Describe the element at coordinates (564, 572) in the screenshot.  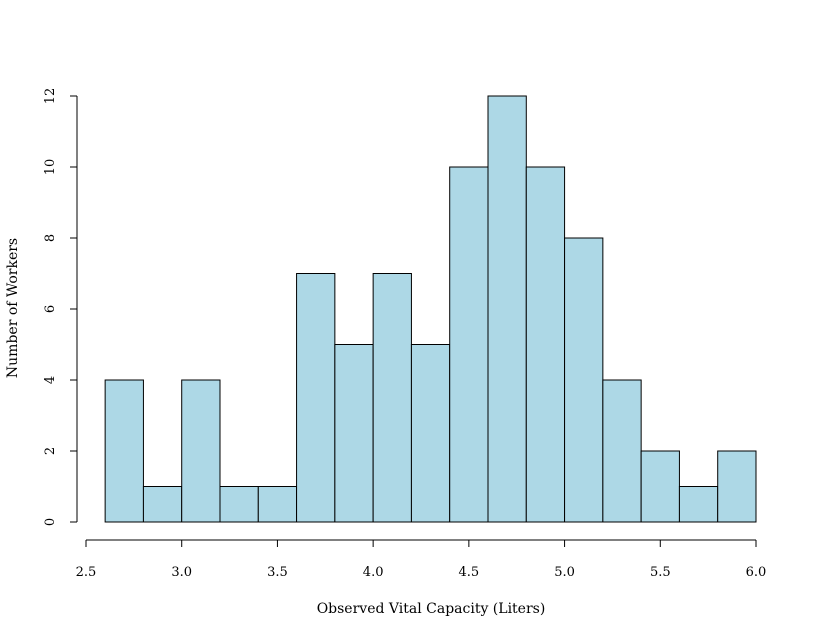
I see `x-tick-label: 5.0` at that location.